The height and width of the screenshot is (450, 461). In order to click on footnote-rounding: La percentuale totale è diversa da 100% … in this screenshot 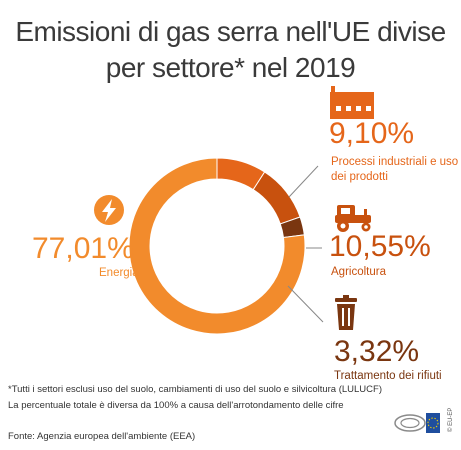, I will do `click(176, 405)`.